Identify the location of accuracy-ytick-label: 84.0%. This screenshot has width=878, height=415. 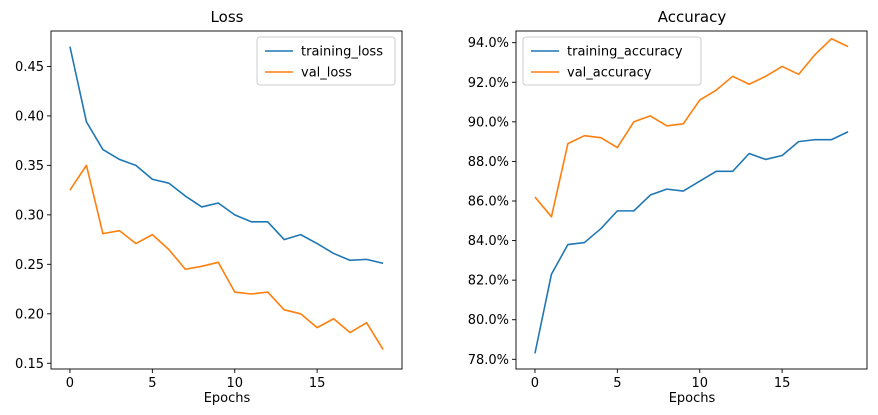
(488, 241).